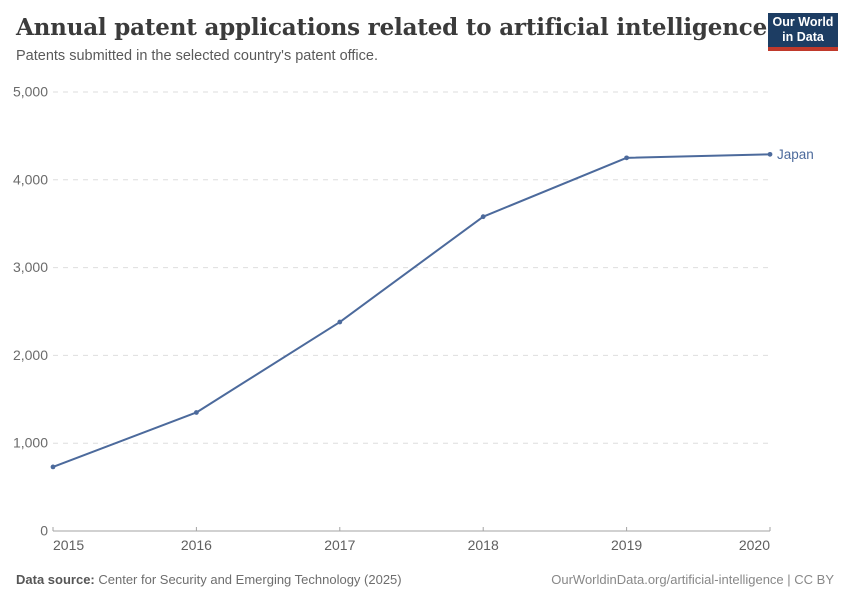 The height and width of the screenshot is (600, 850). What do you see at coordinates (30, 443) in the screenshot?
I see `y-tick-label: 1,000` at bounding box center [30, 443].